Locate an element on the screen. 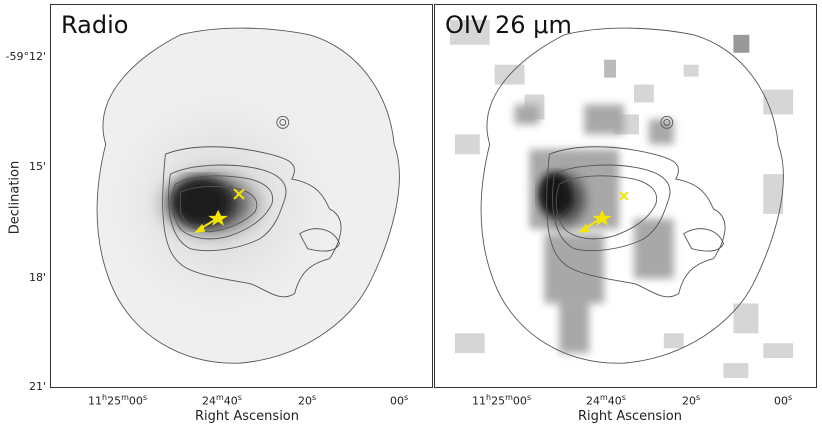 This screenshot has width=822, height=430. panel-title: OIV 26 μm is located at coordinates (508, 25).